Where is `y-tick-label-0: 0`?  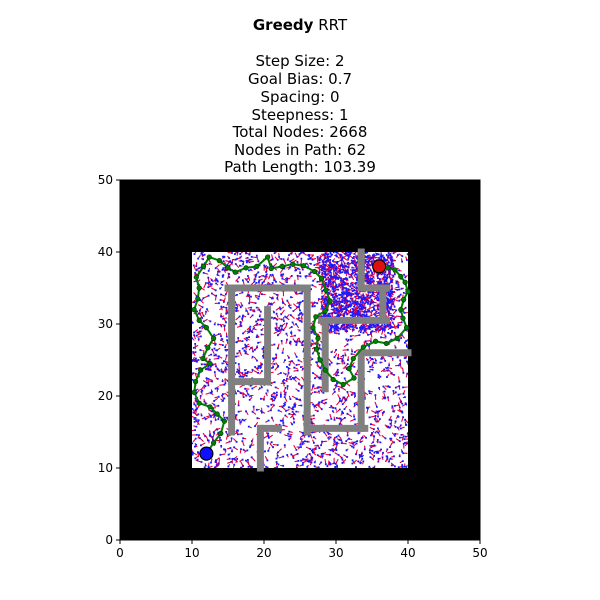
y-tick-label-0: 0 is located at coordinates (109, 540).